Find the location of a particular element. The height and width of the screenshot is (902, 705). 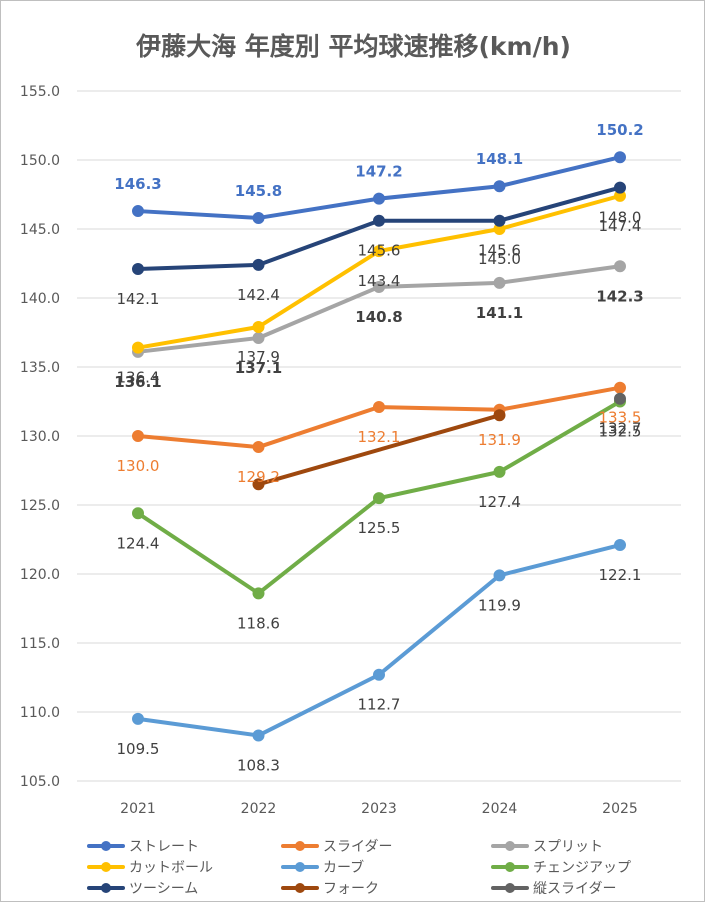

data-label: 146.3 is located at coordinates (137, 184).